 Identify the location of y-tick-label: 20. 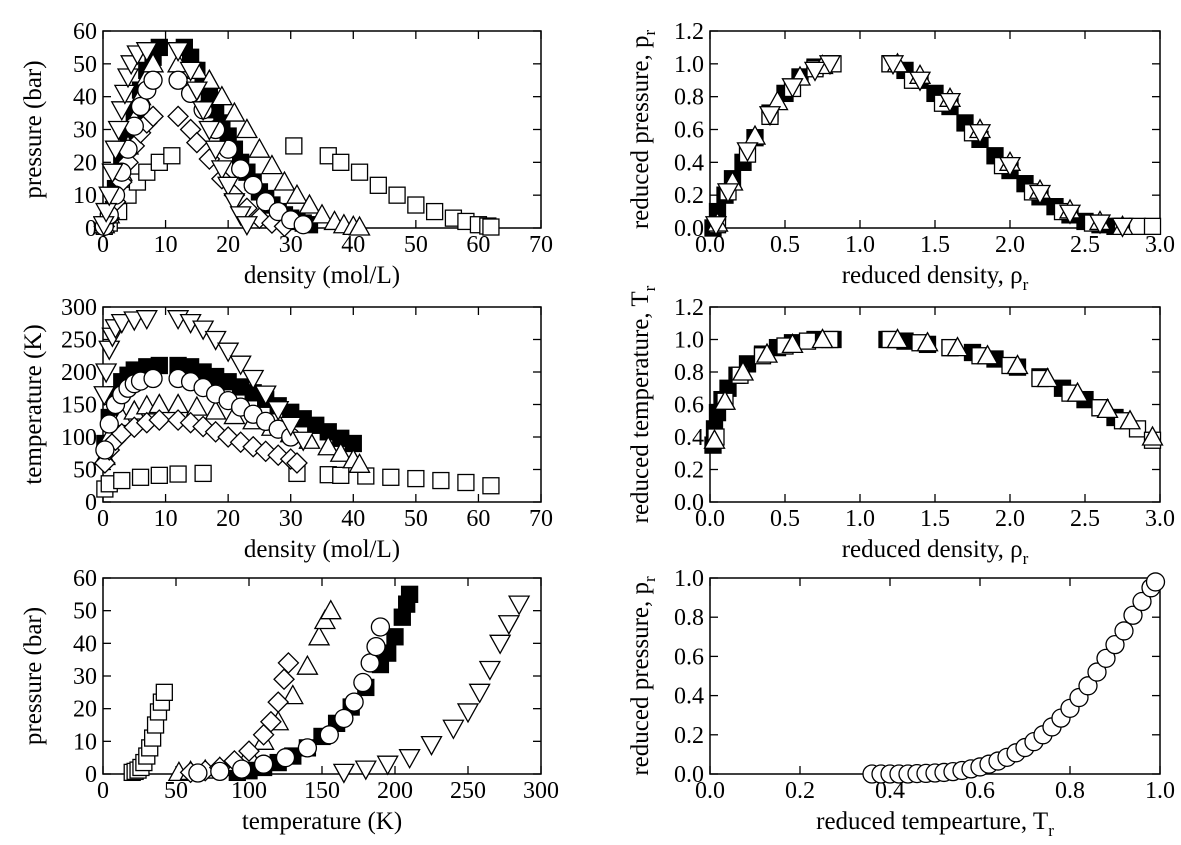
(85, 163).